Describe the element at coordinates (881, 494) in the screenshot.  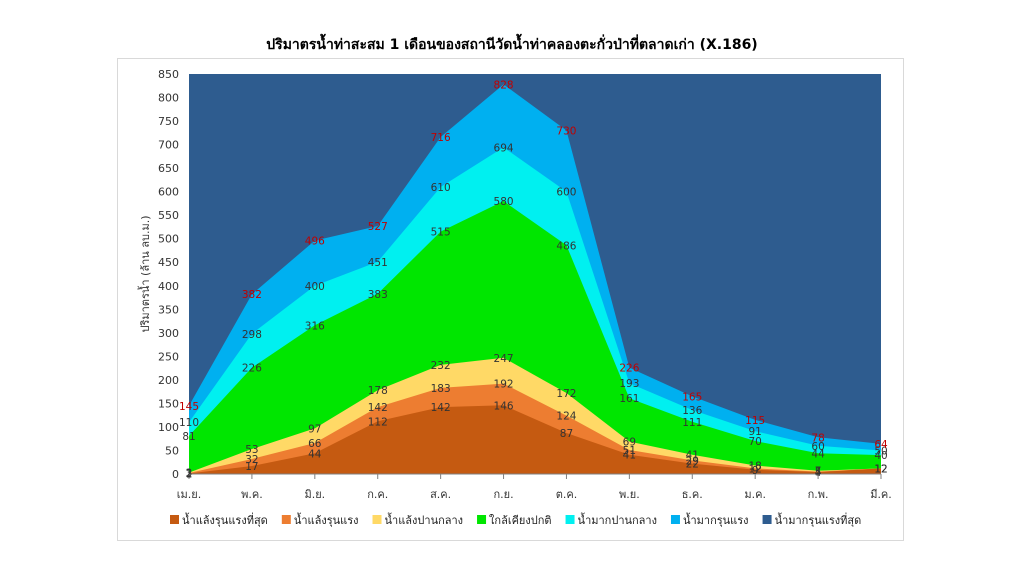
I see `x-tick-label: มี.ค.` at that location.